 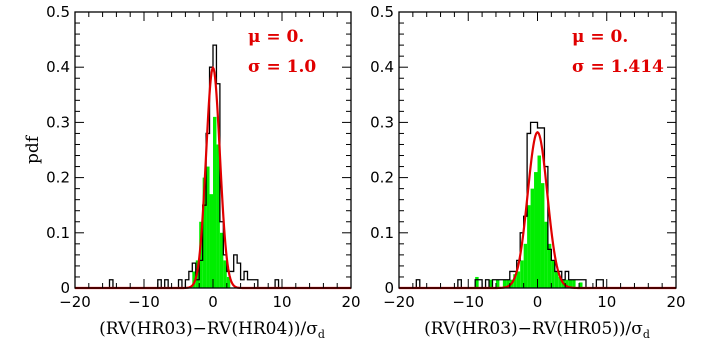 What do you see at coordinates (212, 330) in the screenshot?
I see `x-axis-title: (RV(HR03)−RV(HR04))/σd` at bounding box center [212, 330].